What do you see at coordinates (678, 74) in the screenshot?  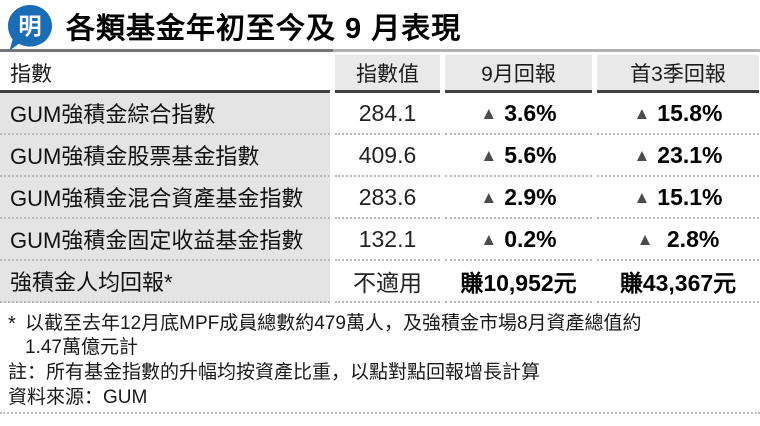 I see `column-header-q3-return: 首3季回報` at bounding box center [678, 74].